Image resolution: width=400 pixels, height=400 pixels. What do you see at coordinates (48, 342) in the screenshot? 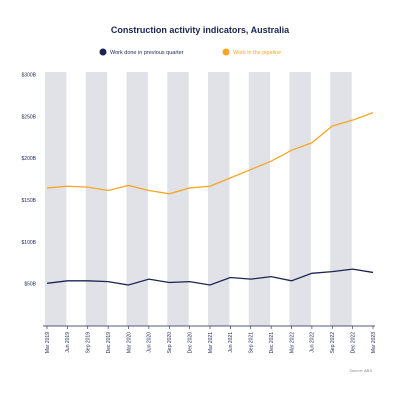
I see `x-tick-label: Mar 2019` at bounding box center [48, 342].